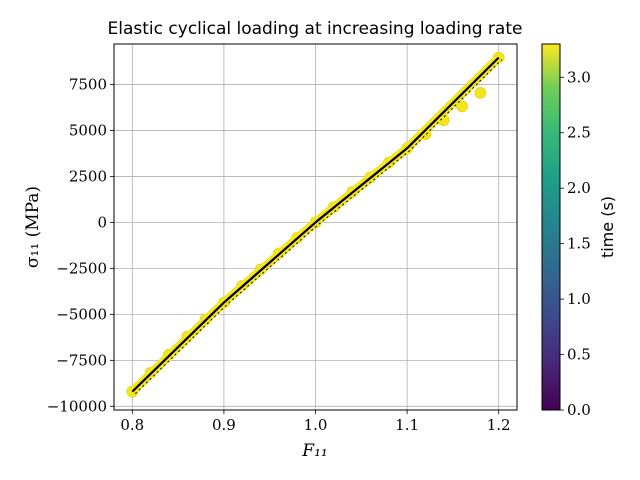 The width and height of the screenshot is (640, 480). Describe the element at coordinates (579, 188) in the screenshot. I see `colorbar-tick-label: 2.0` at that location.